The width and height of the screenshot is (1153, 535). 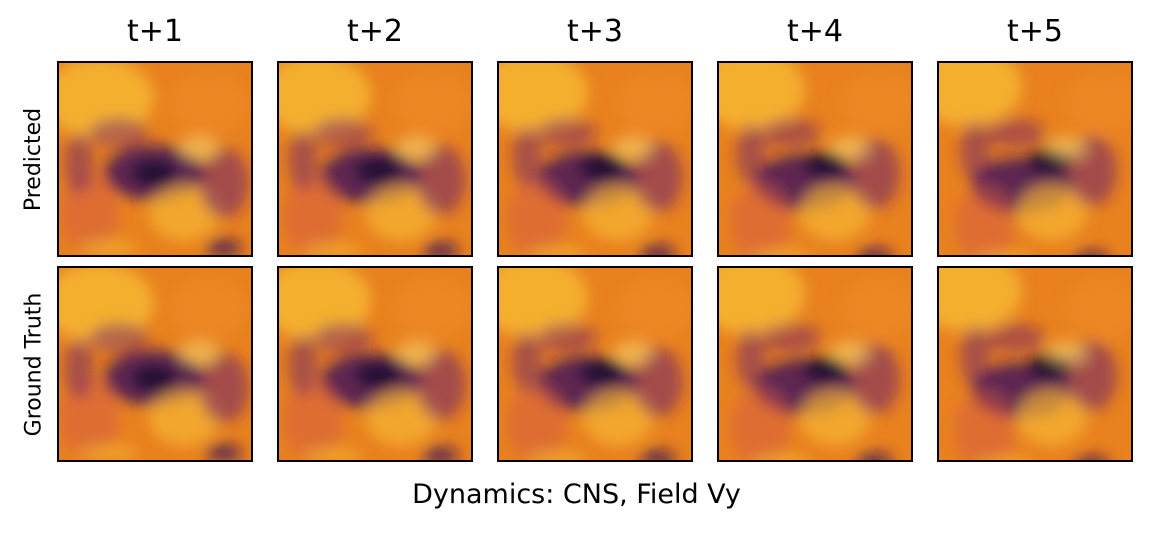 I want to click on heatmap-ground-truth-t1, so click(x=155, y=364).